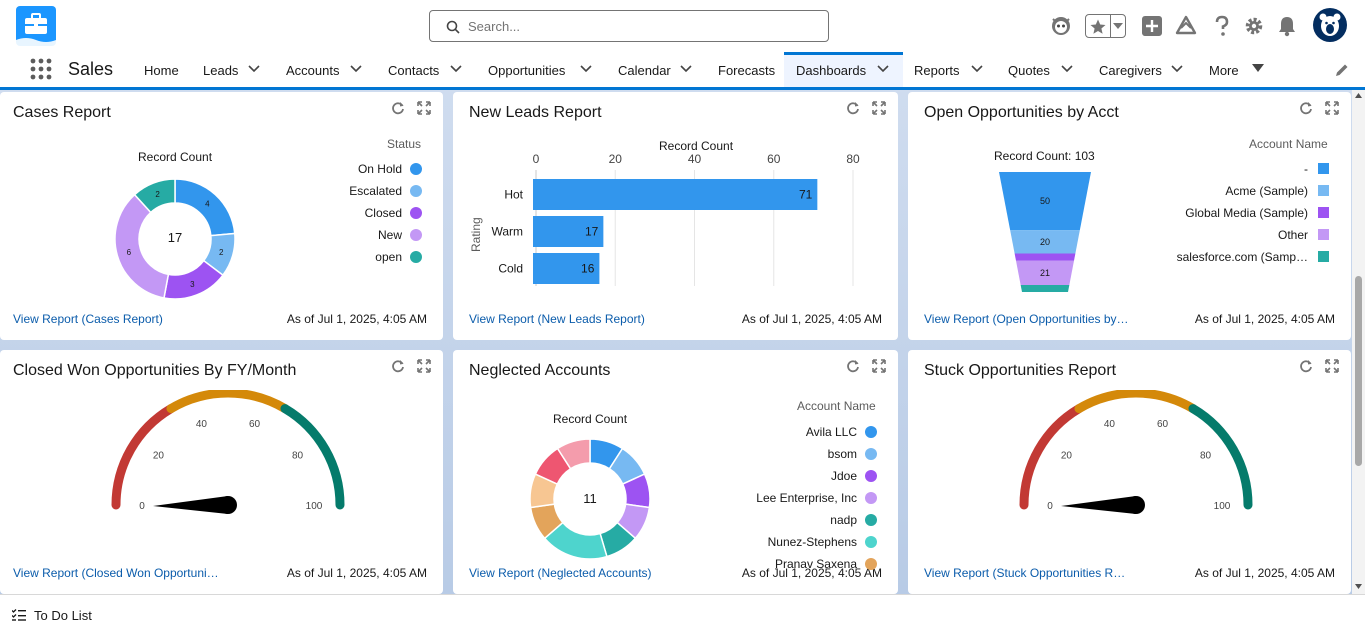  Describe the element at coordinates (541, 69) in the screenshot. I see `nav-item-opportunities: Opportunities` at that location.